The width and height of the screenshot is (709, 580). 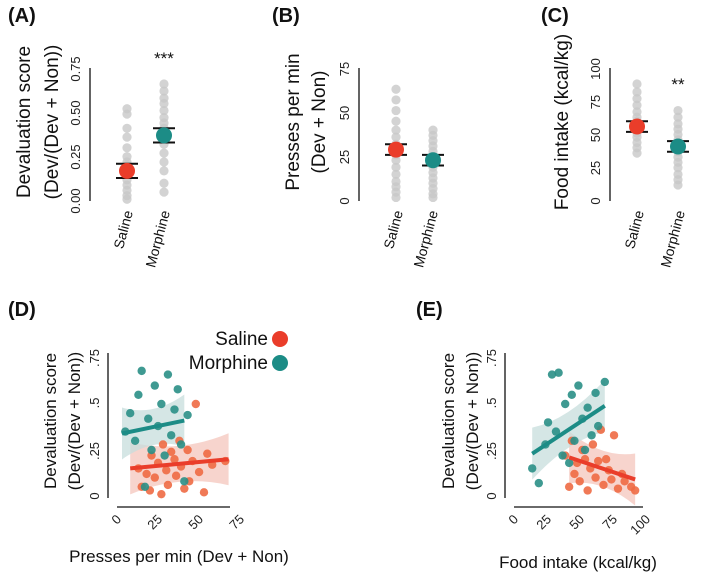 I want to click on panel-d-xtick: 25, so click(x=154, y=522).